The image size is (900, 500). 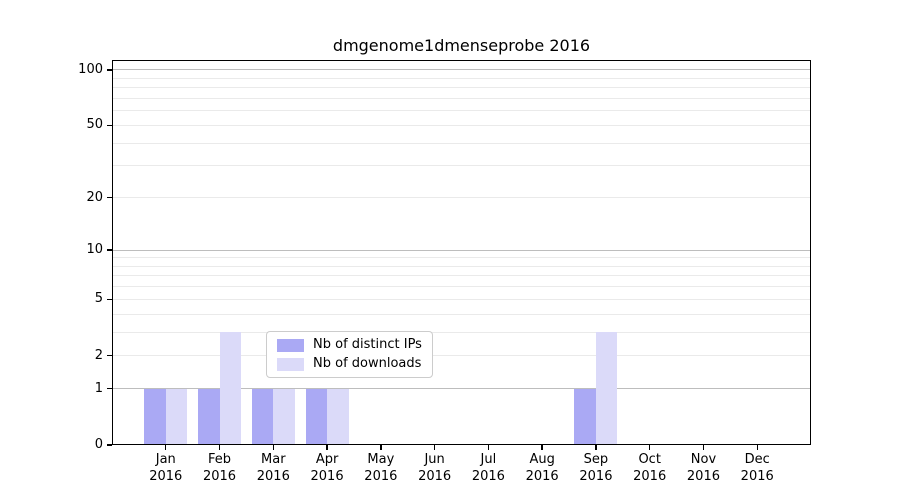 What do you see at coordinates (542, 459) in the screenshot?
I see `x-tick-label-month: Aug` at bounding box center [542, 459].